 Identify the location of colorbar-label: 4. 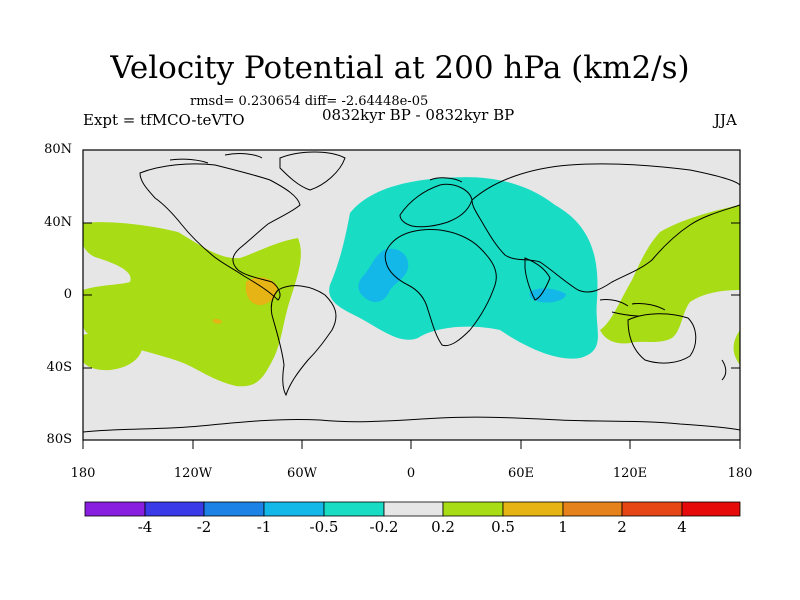
(682, 527).